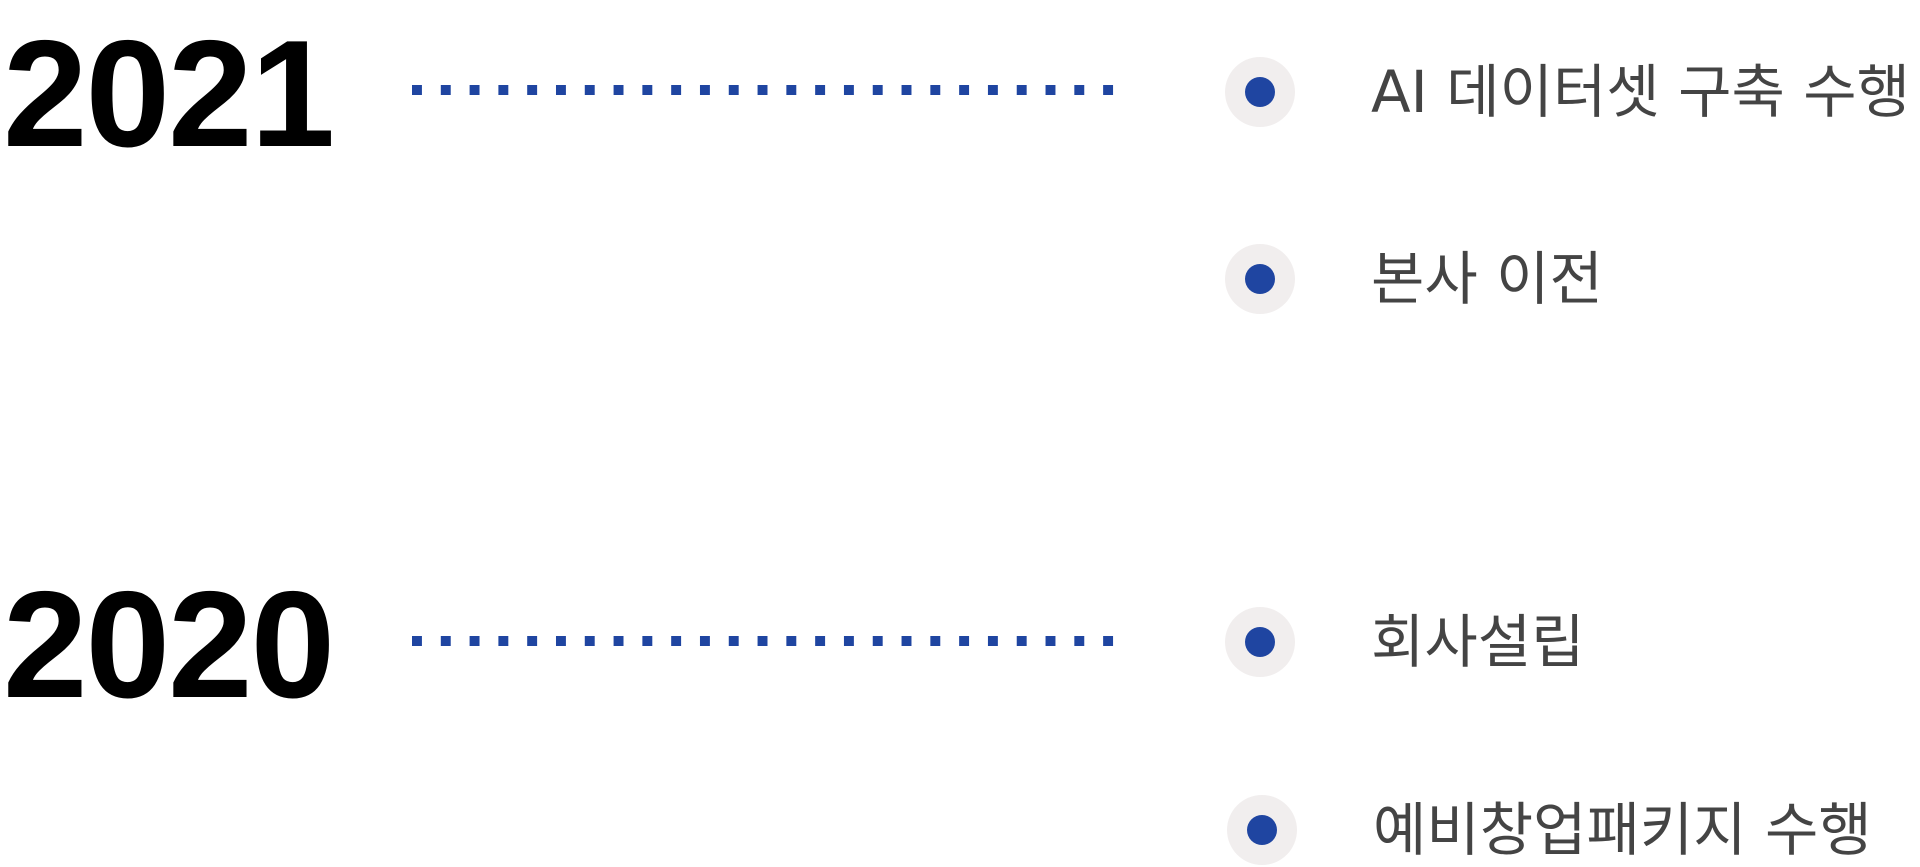 The image size is (1920, 867). I want to click on dotted-connector-2021, so click(763, 90).